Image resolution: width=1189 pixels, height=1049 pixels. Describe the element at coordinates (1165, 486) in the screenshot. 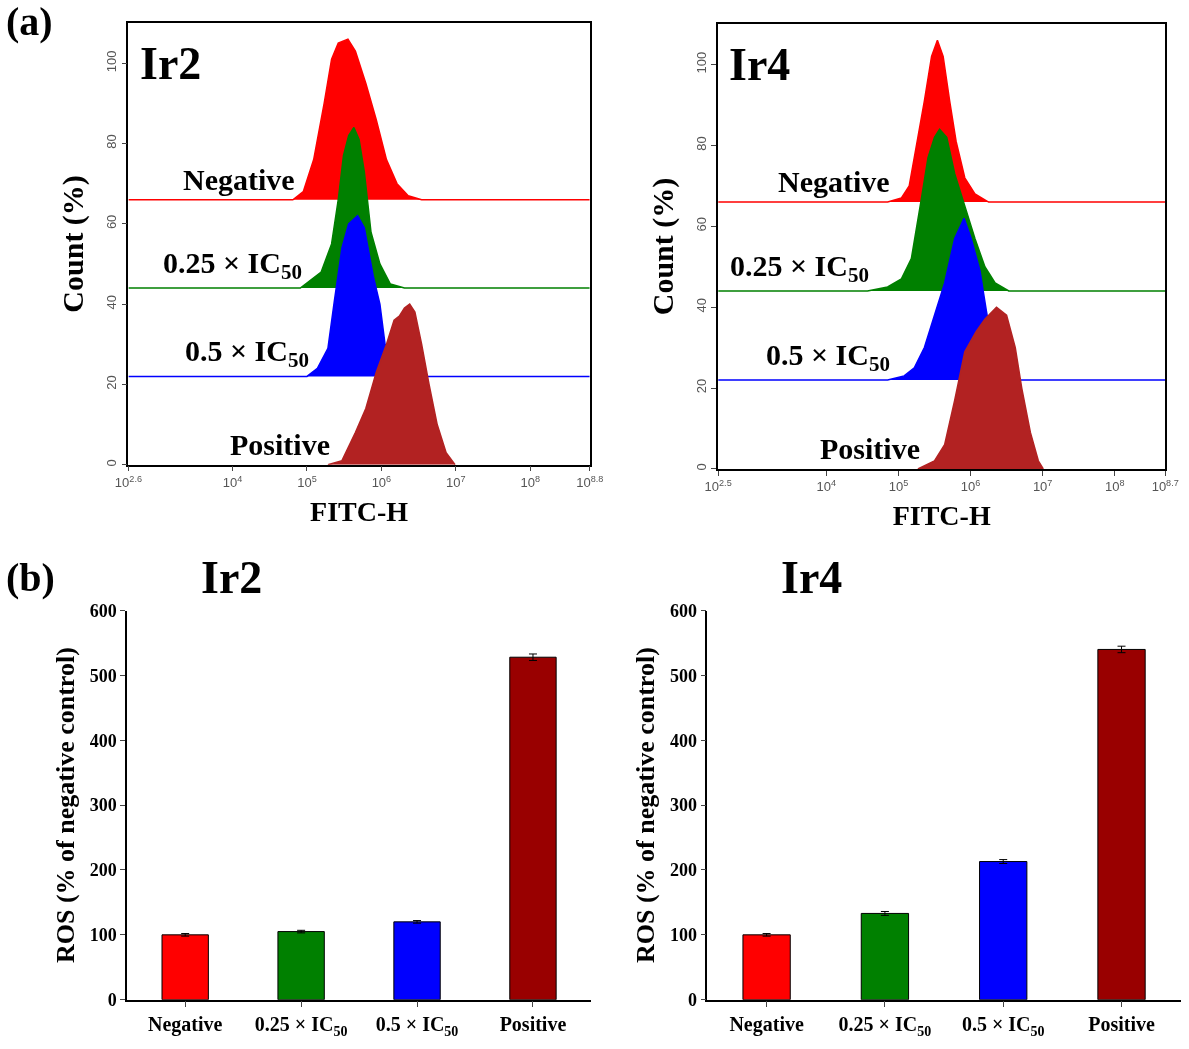

I see `x-tick-label: 10$^{8.7}$` at that location.